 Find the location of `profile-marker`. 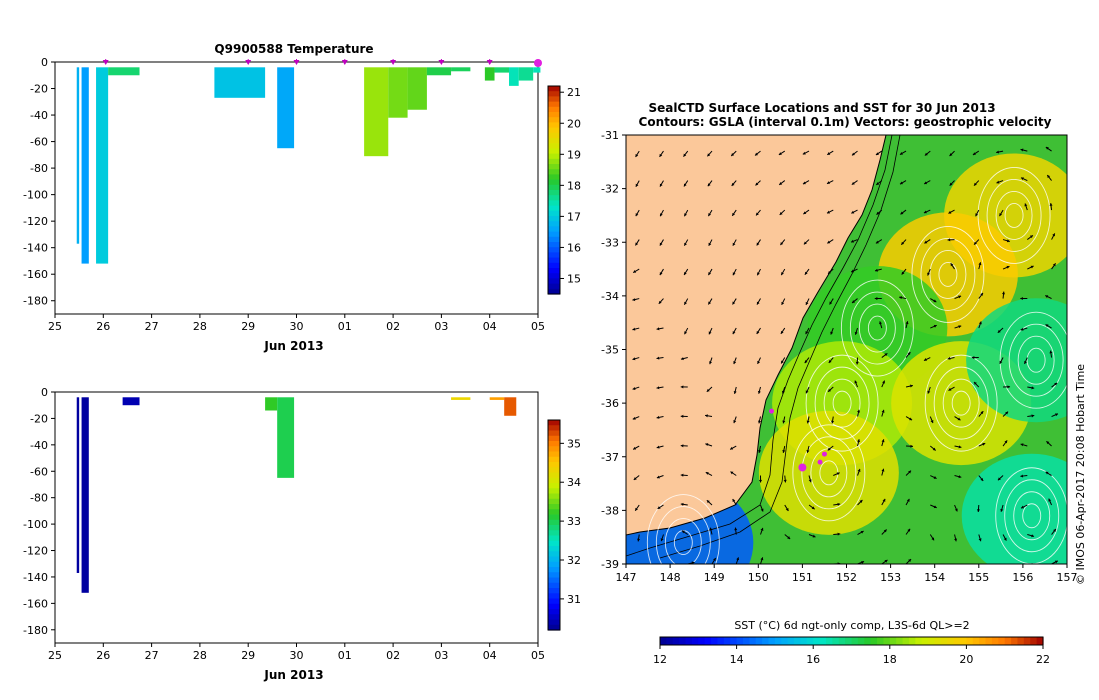

profile-marker is located at coordinates (344, 62).